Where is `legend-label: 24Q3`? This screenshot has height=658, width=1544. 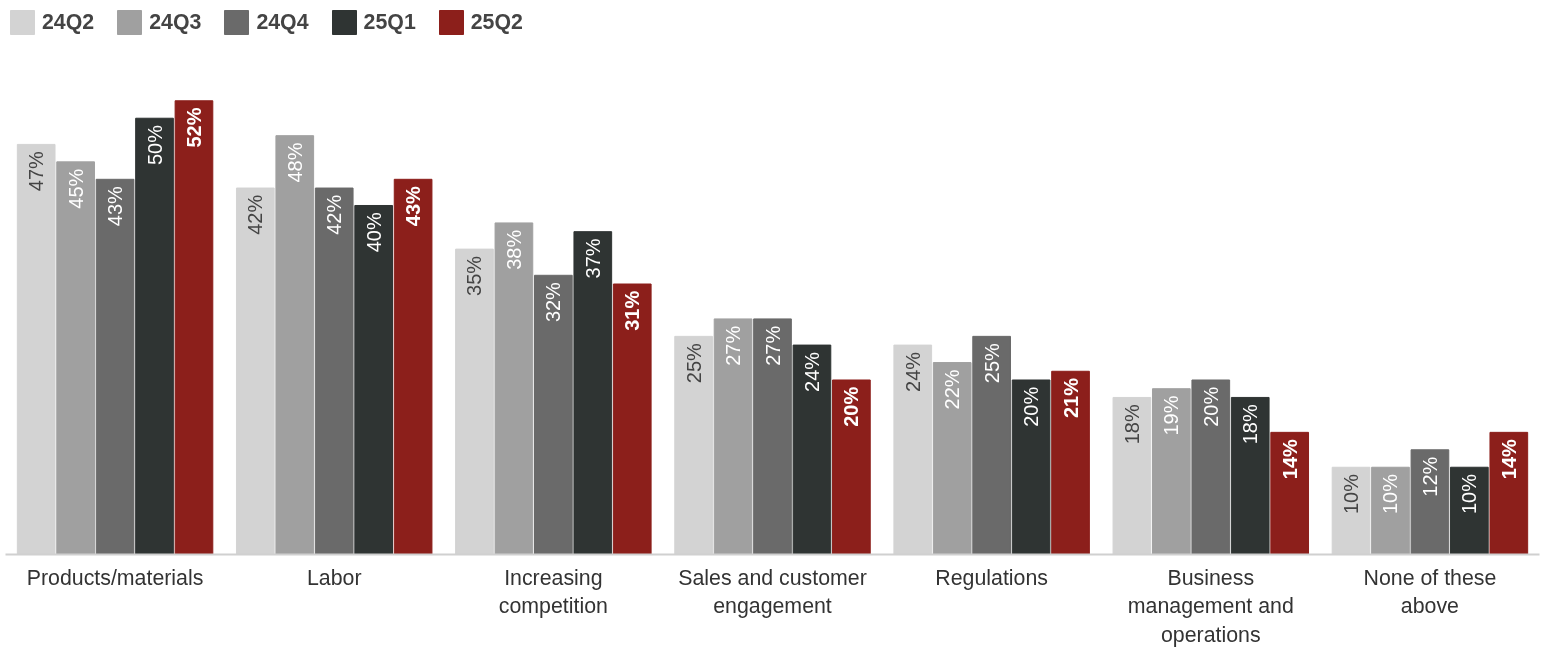 legend-label: 24Q3 is located at coordinates (175, 22).